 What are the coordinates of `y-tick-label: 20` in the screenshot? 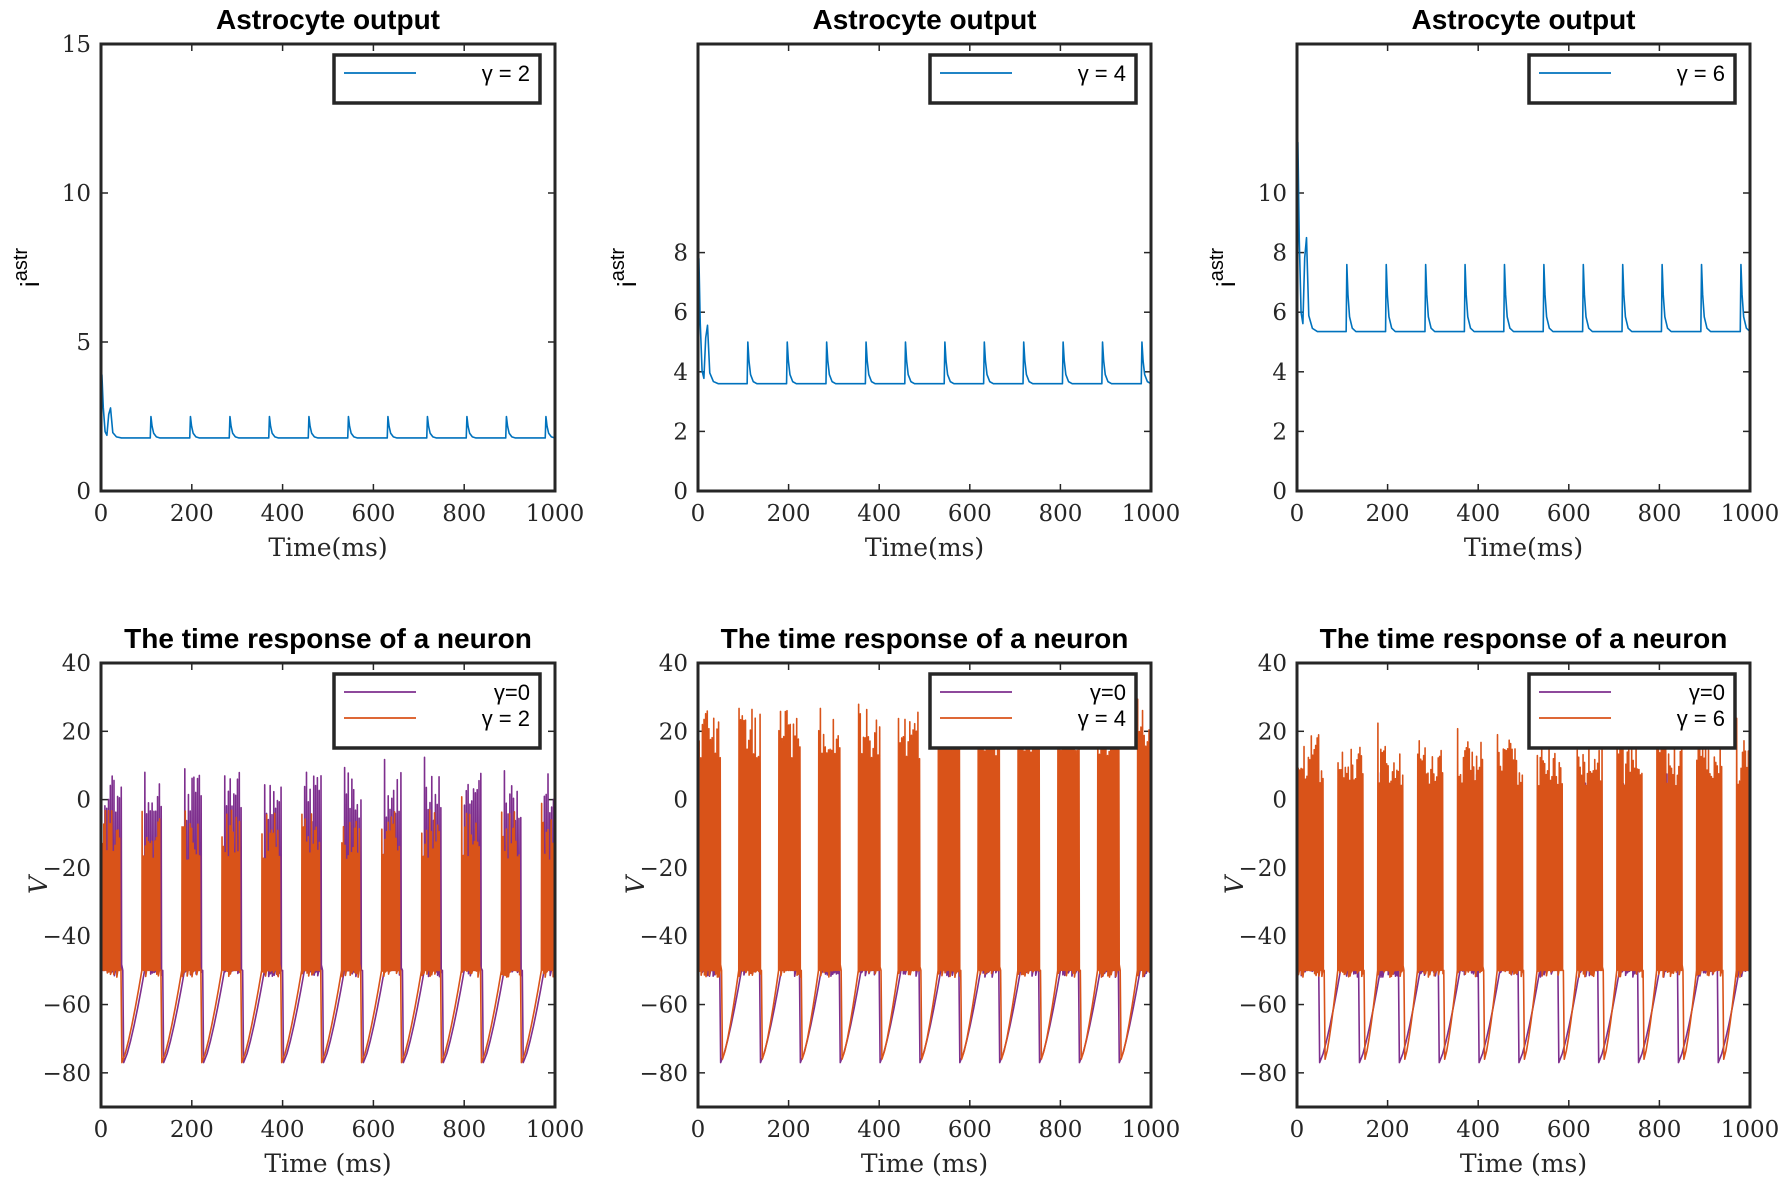 It's located at (1272, 732).